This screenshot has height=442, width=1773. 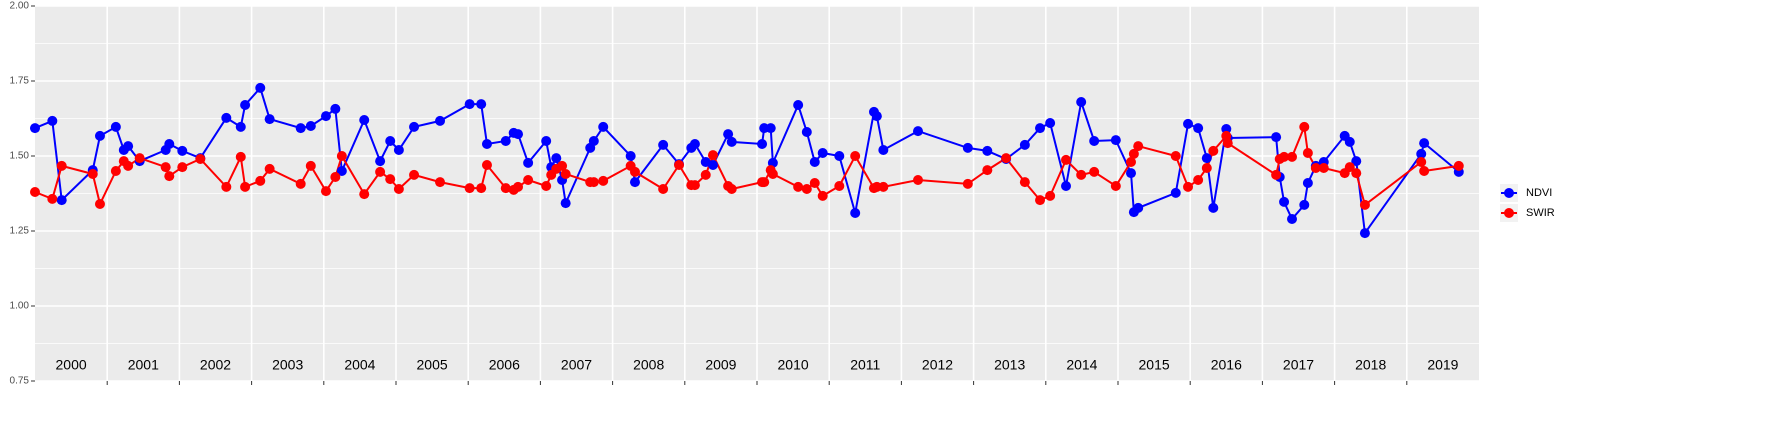 What do you see at coordinates (1081, 365) in the screenshot?
I see `x-tick-label: 2014` at bounding box center [1081, 365].